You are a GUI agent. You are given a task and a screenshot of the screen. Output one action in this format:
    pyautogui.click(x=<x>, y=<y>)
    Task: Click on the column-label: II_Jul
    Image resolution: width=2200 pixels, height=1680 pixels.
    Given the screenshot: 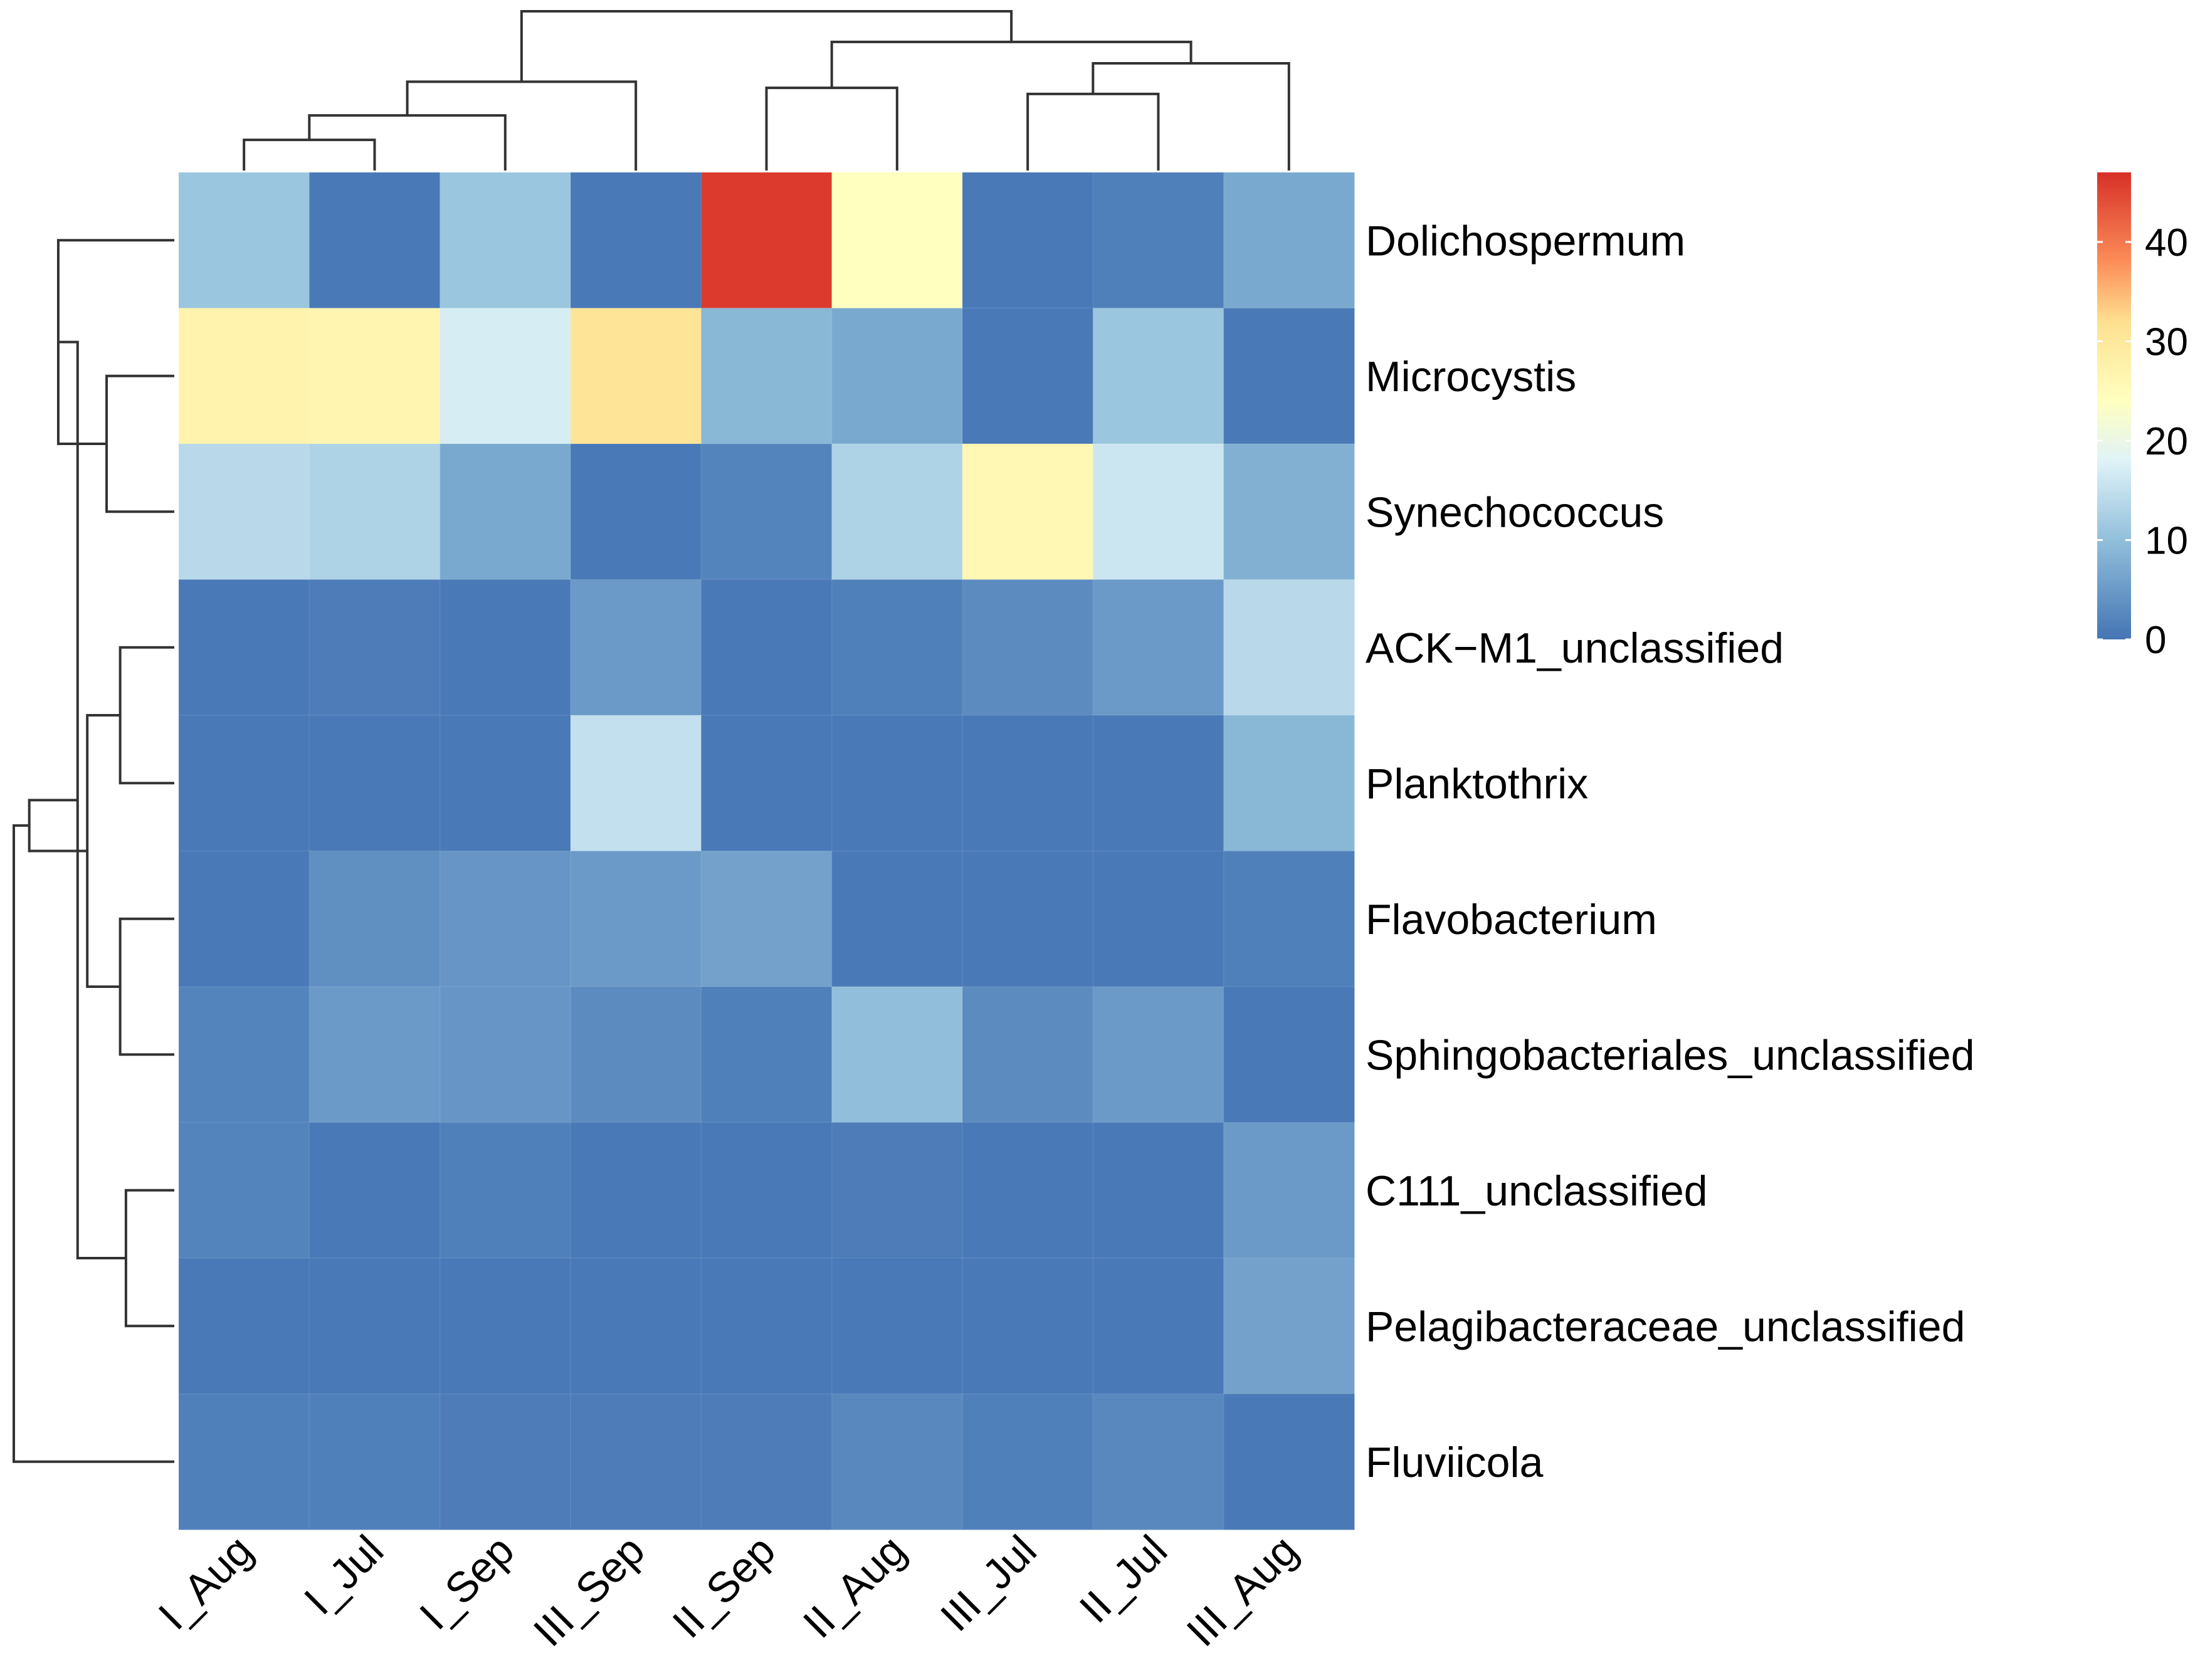 What is the action you would take?
    pyautogui.click(x=1123, y=1579)
    